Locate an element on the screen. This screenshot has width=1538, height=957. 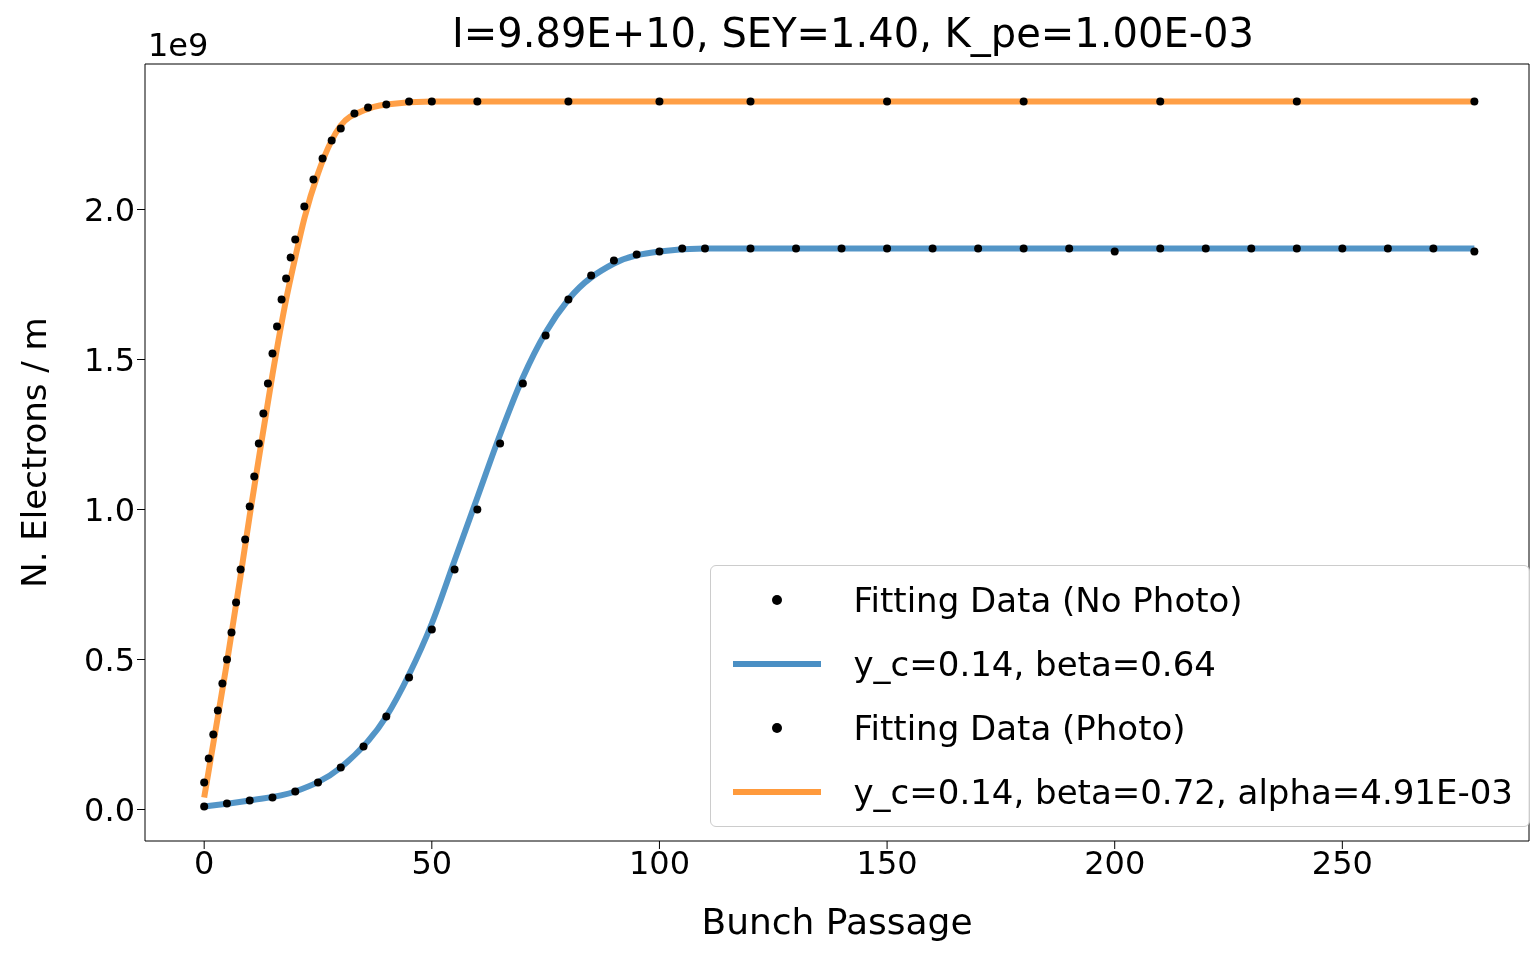
legend-label: y_c=0.14, beta=0.72, alpha=4.91E-03 is located at coordinates (1183, 792).